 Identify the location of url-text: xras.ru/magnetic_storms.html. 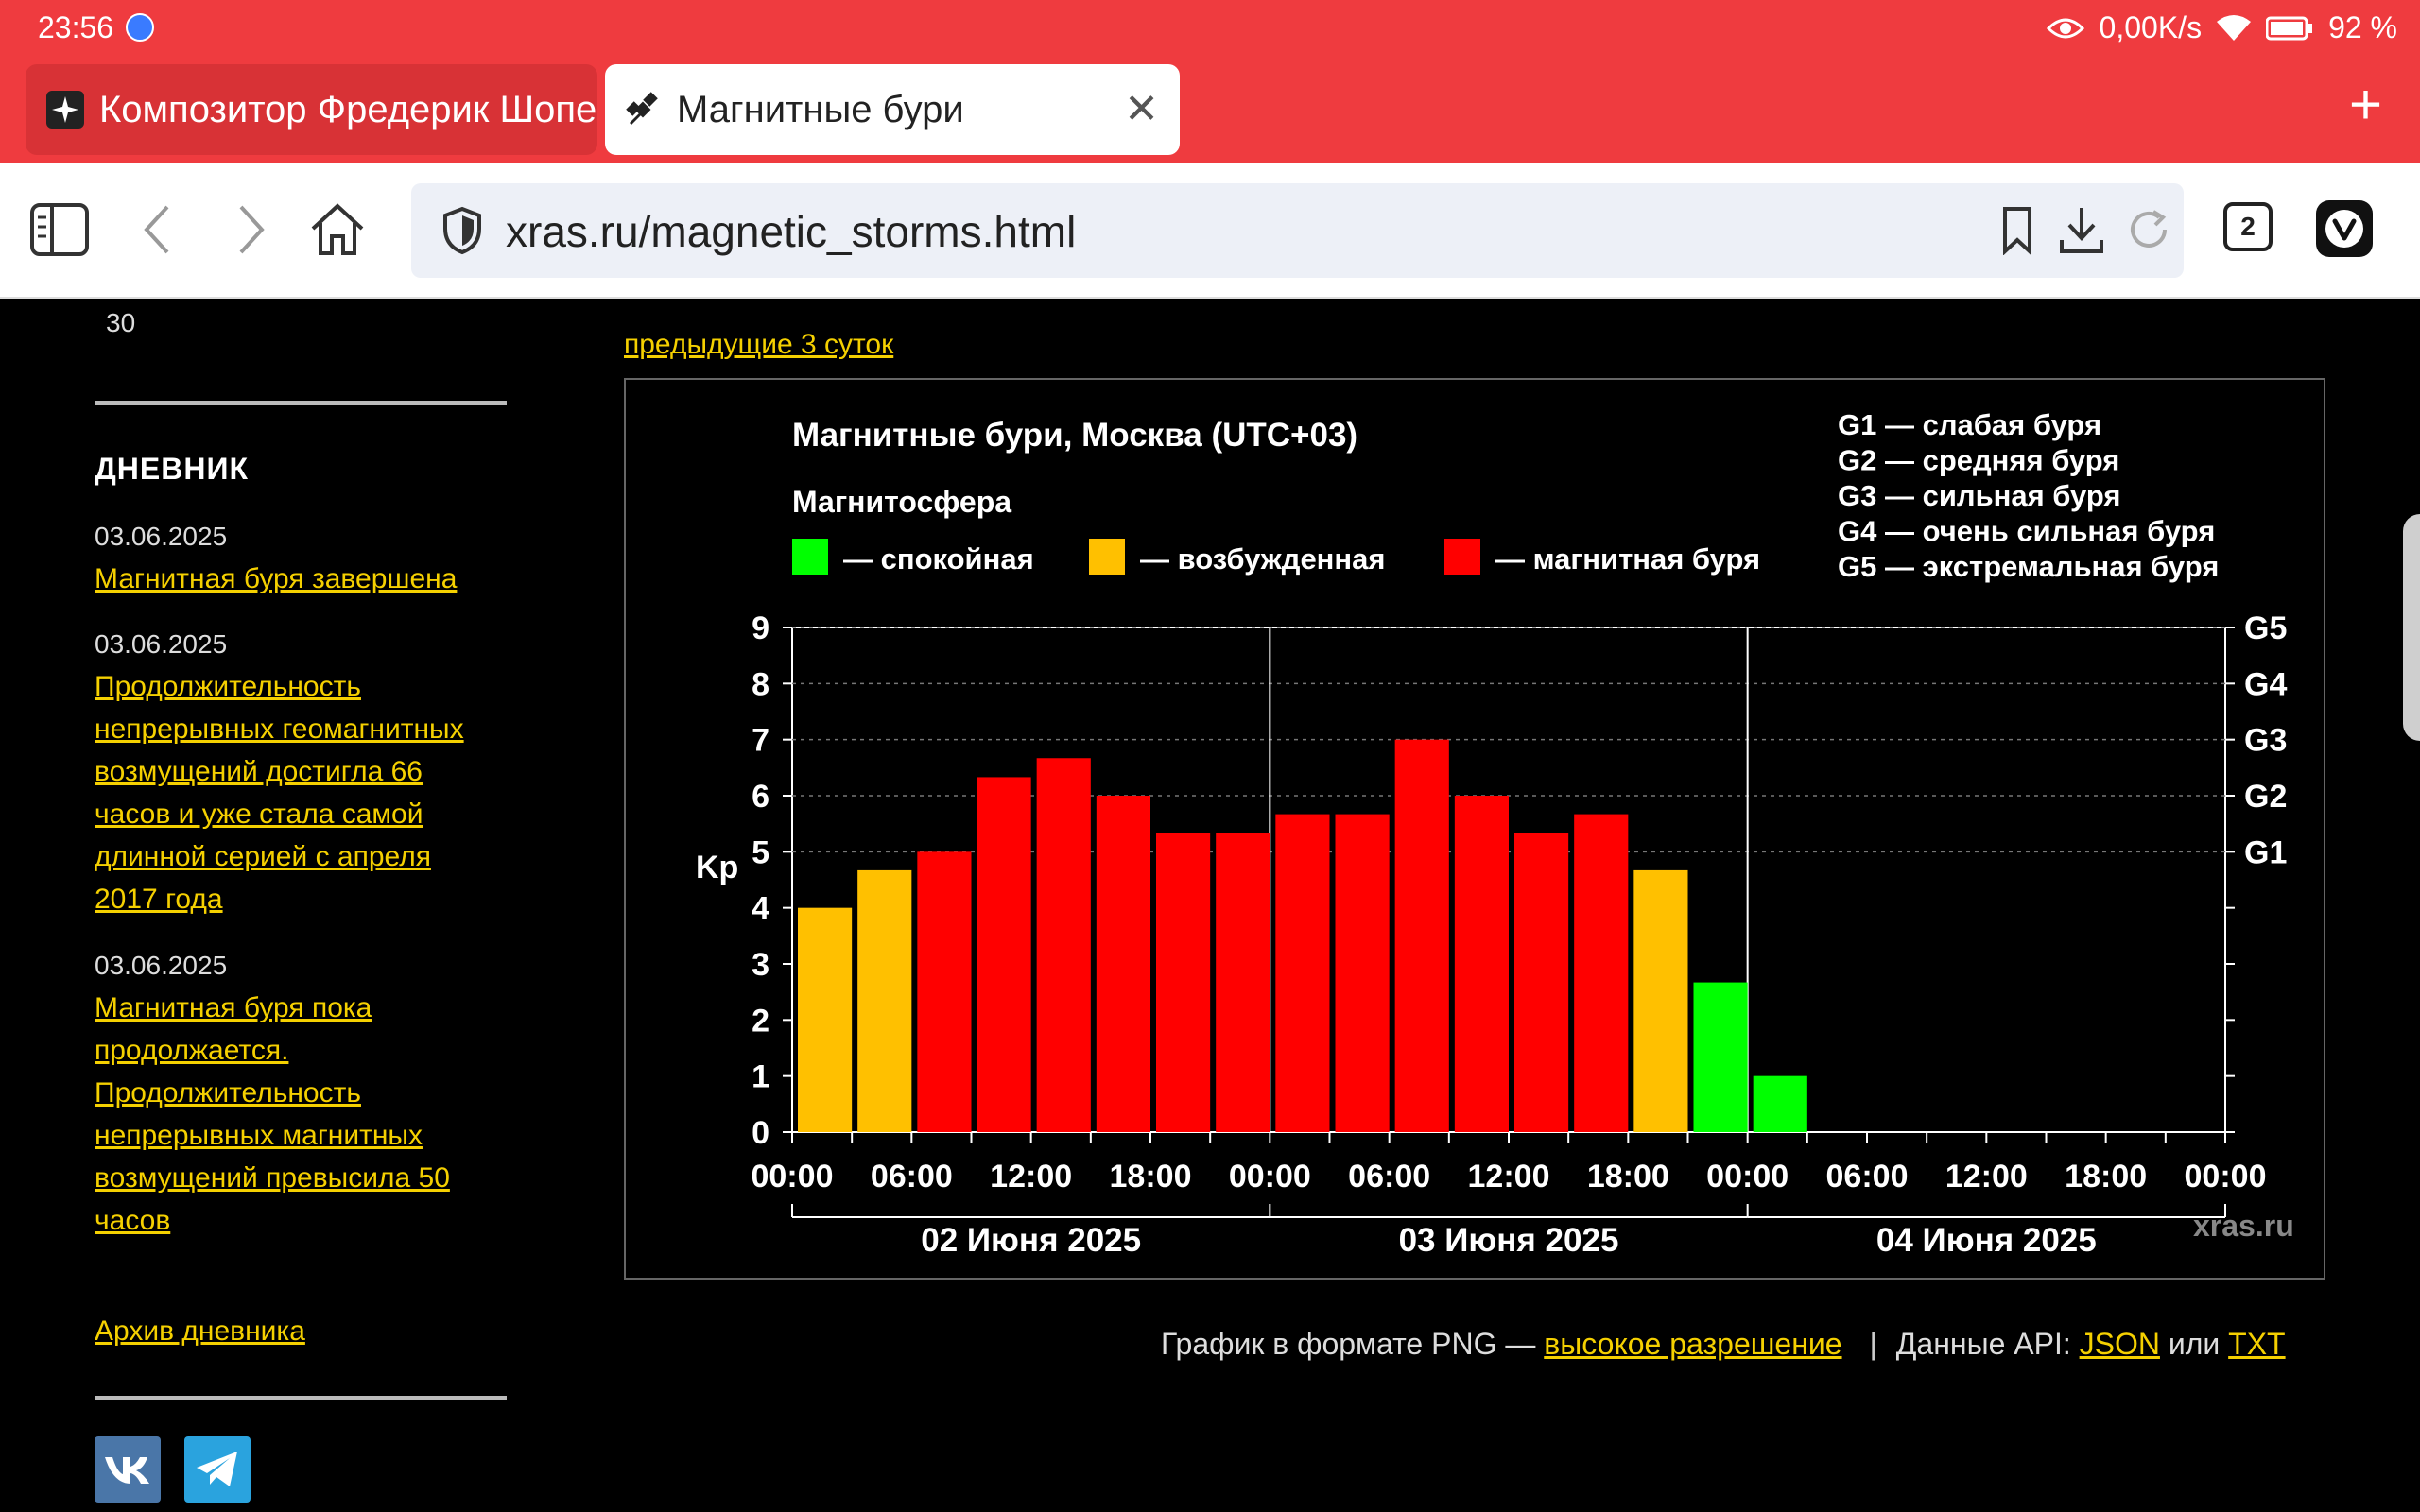
(791, 231).